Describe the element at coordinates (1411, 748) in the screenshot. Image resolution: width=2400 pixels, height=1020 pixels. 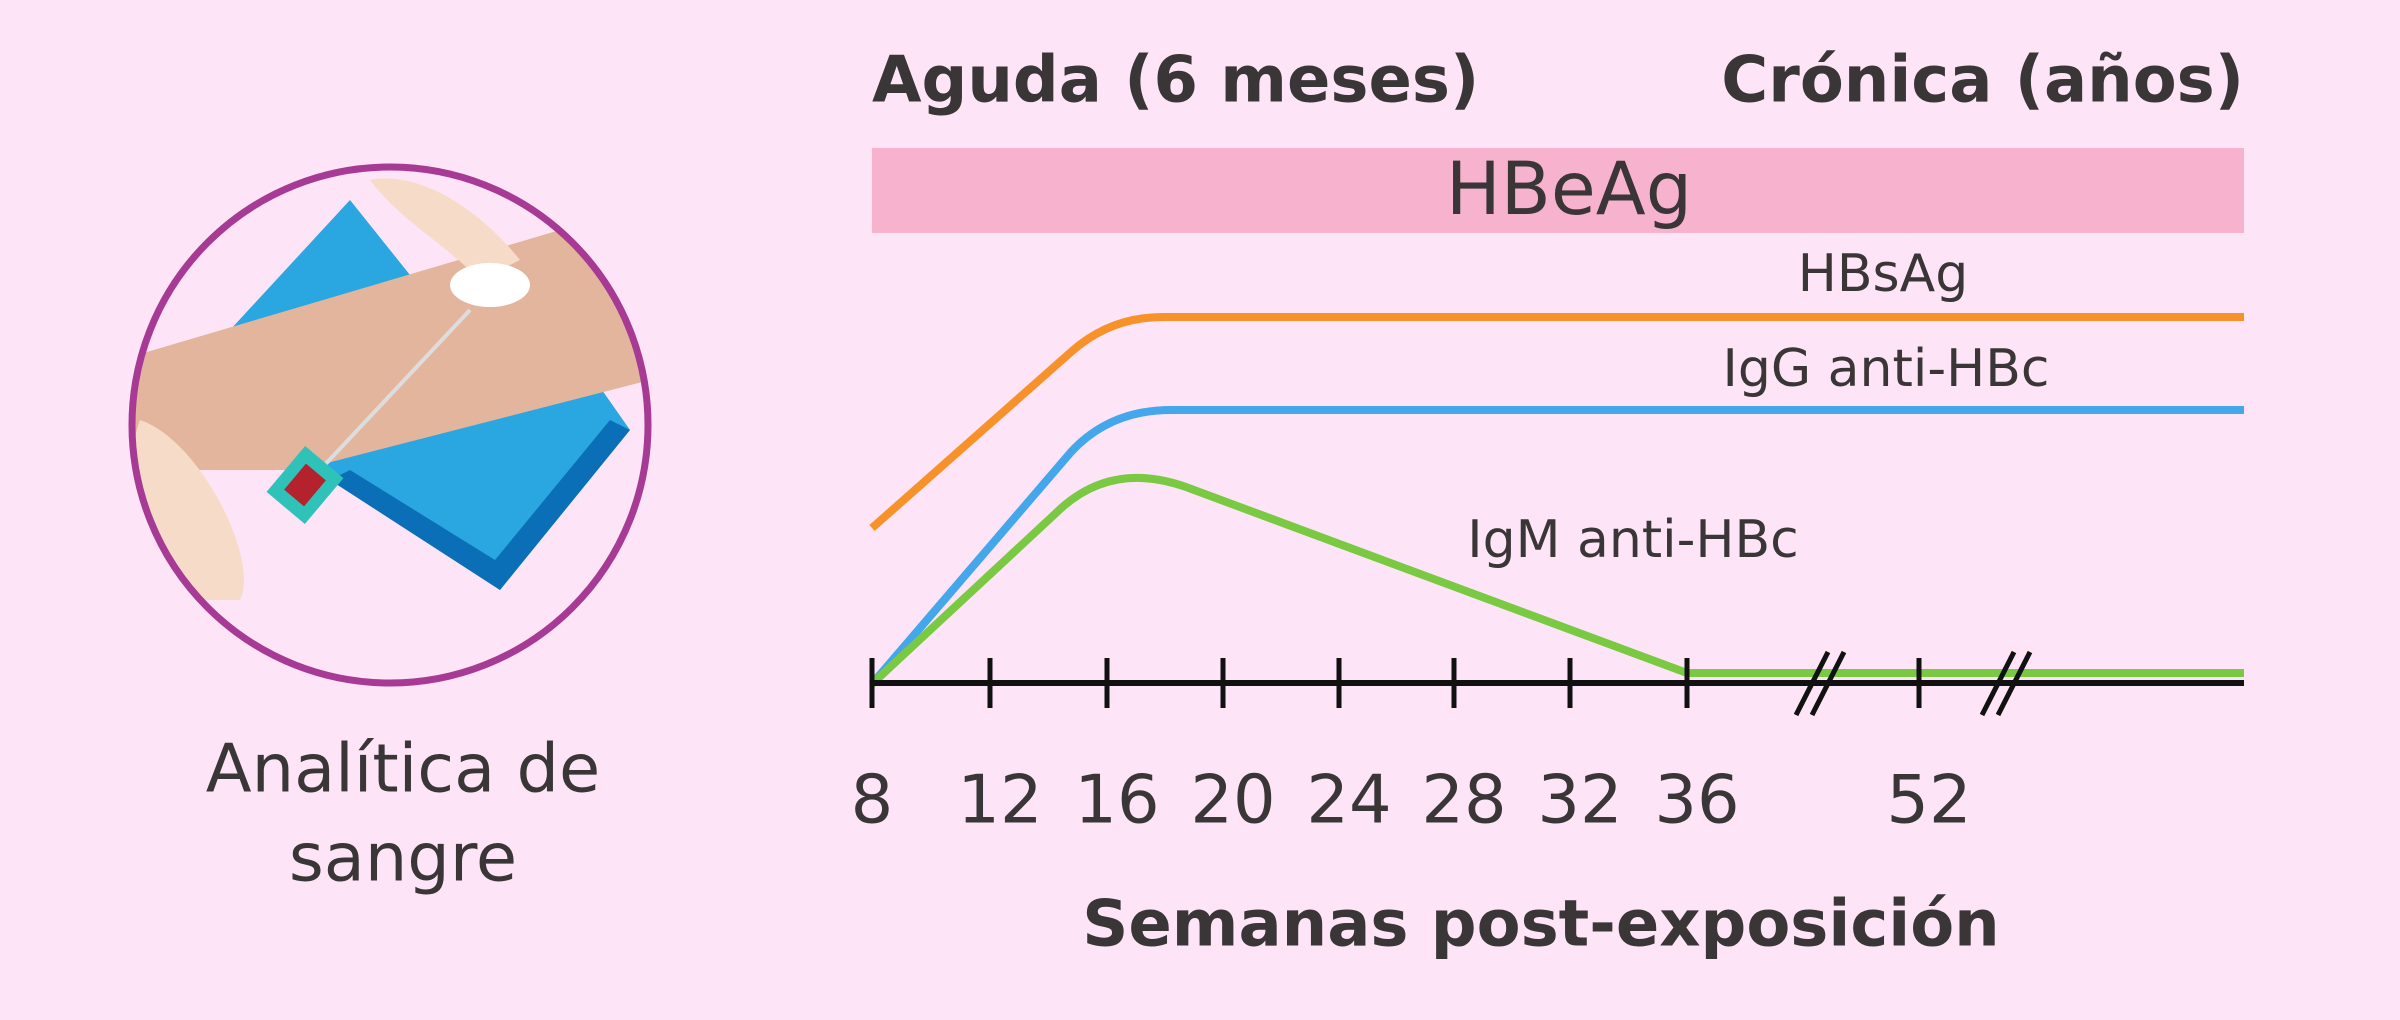
I see `ticks: 8 12 16 20 24 28 32 36 52` at that location.